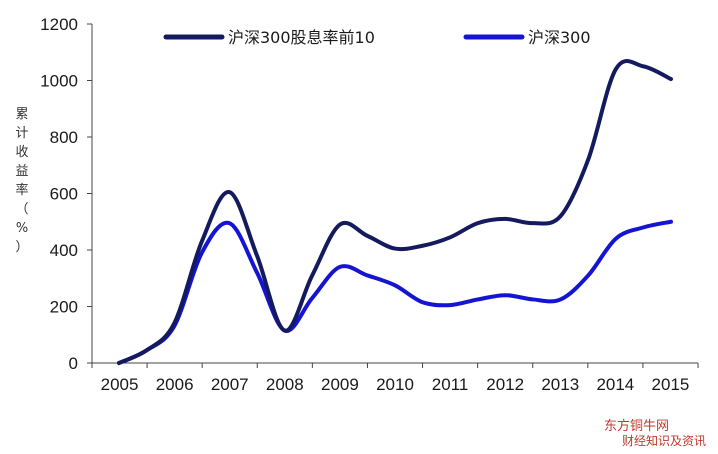 This screenshot has width=718, height=454. What do you see at coordinates (175, 384) in the screenshot?
I see `x-tick-label: 2006` at bounding box center [175, 384].